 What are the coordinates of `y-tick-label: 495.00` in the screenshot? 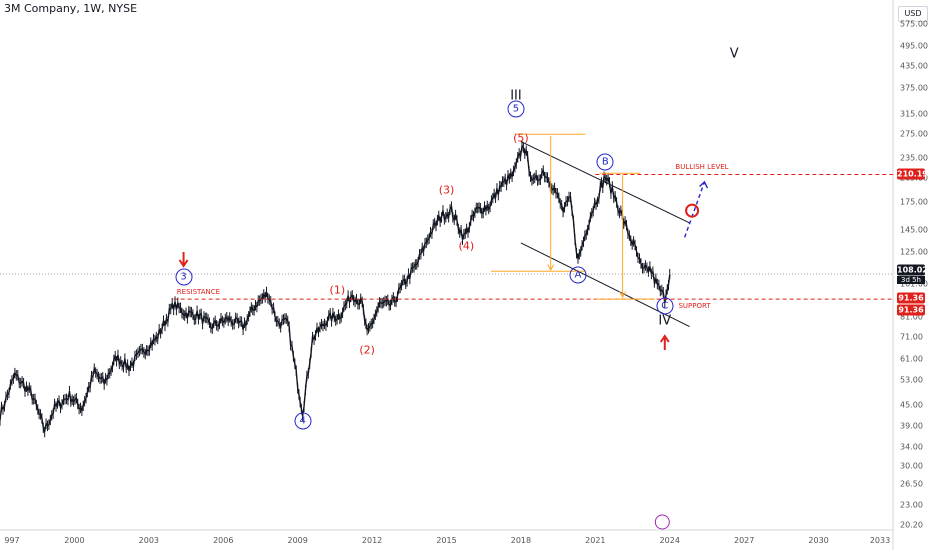 It's located at (914, 46).